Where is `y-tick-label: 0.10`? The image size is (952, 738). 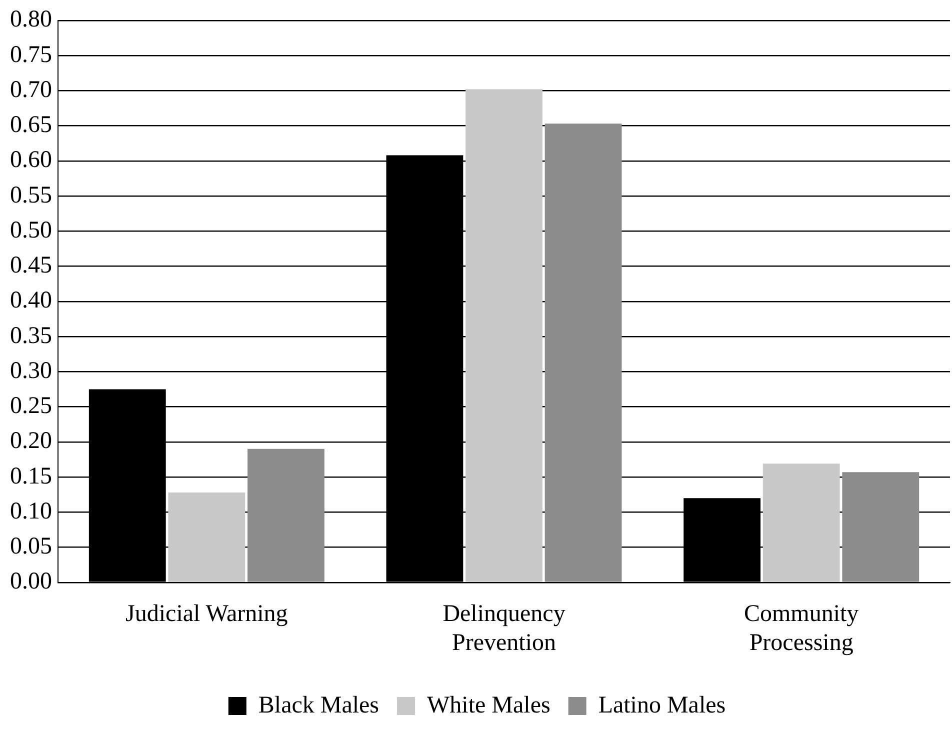 y-tick-label: 0.10 is located at coordinates (31, 511).